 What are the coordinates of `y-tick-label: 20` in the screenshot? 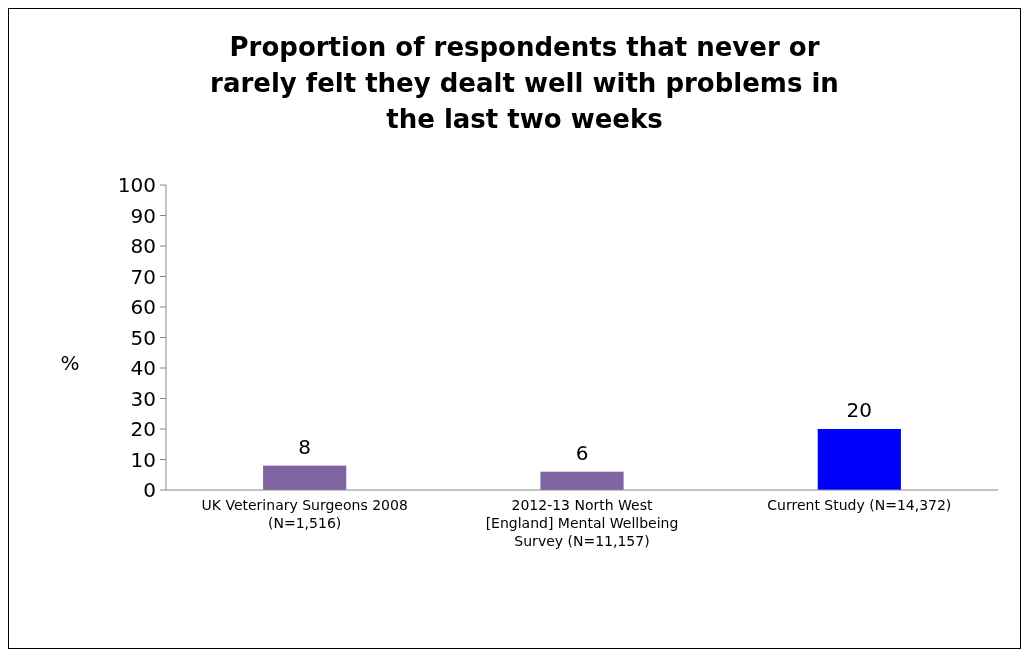 It's located at (143, 429).